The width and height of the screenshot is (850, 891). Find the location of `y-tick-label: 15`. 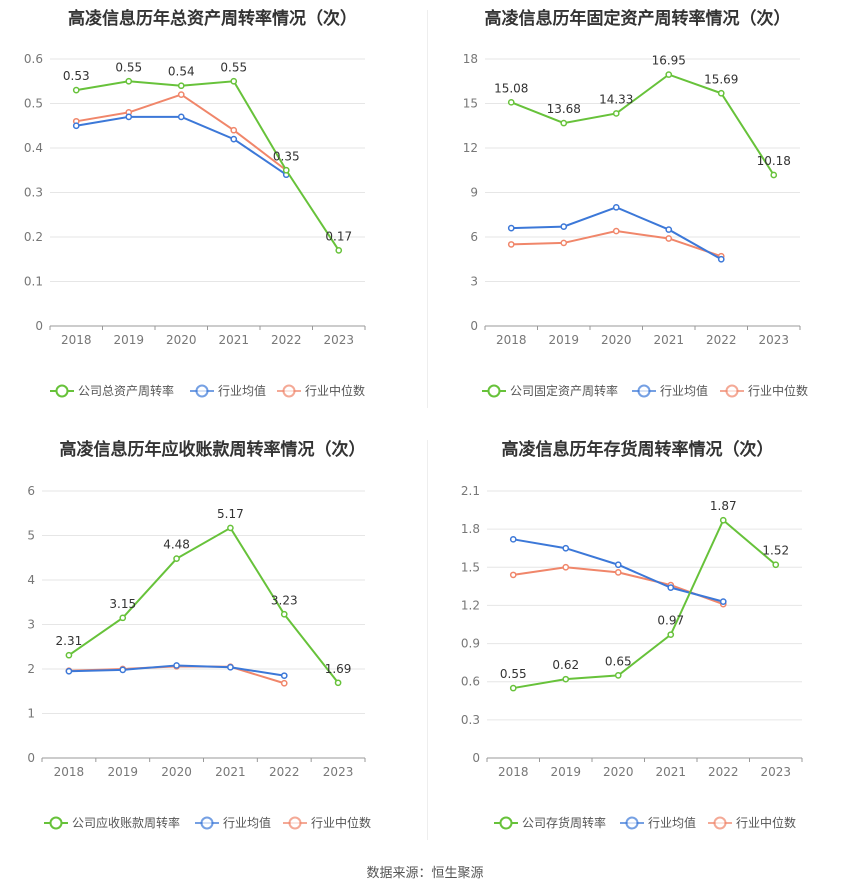

y-tick-label: 15 is located at coordinates (470, 104).